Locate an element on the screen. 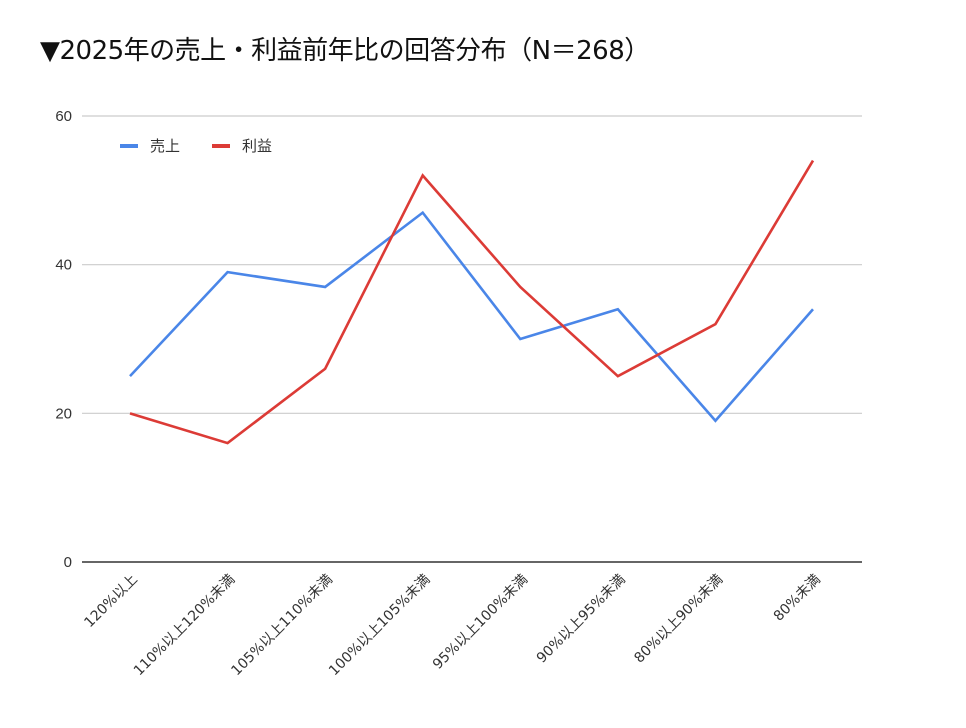 This screenshot has width=966, height=728. x-tick-label: 105%以上110%未満 is located at coordinates (282, 626).